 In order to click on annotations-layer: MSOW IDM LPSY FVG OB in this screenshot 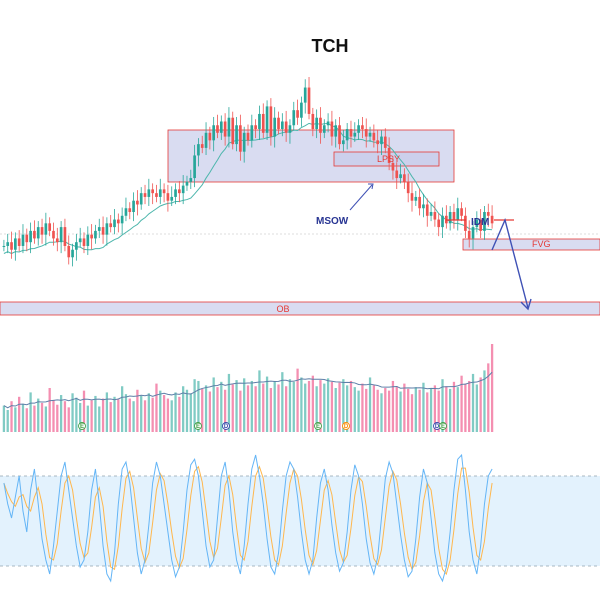, I will do `click(413, 234)`.